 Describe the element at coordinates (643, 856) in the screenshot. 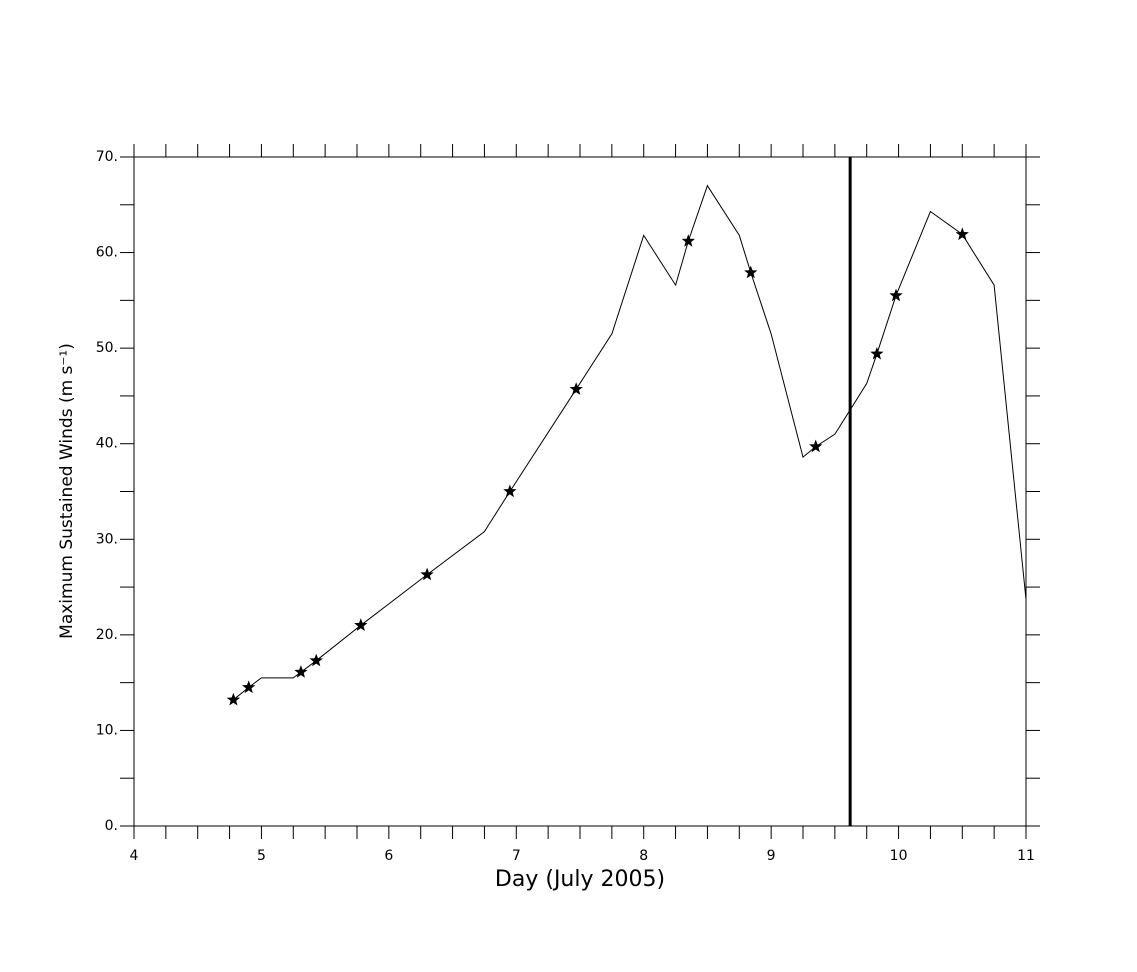

I see `x-tick-label: 8` at that location.